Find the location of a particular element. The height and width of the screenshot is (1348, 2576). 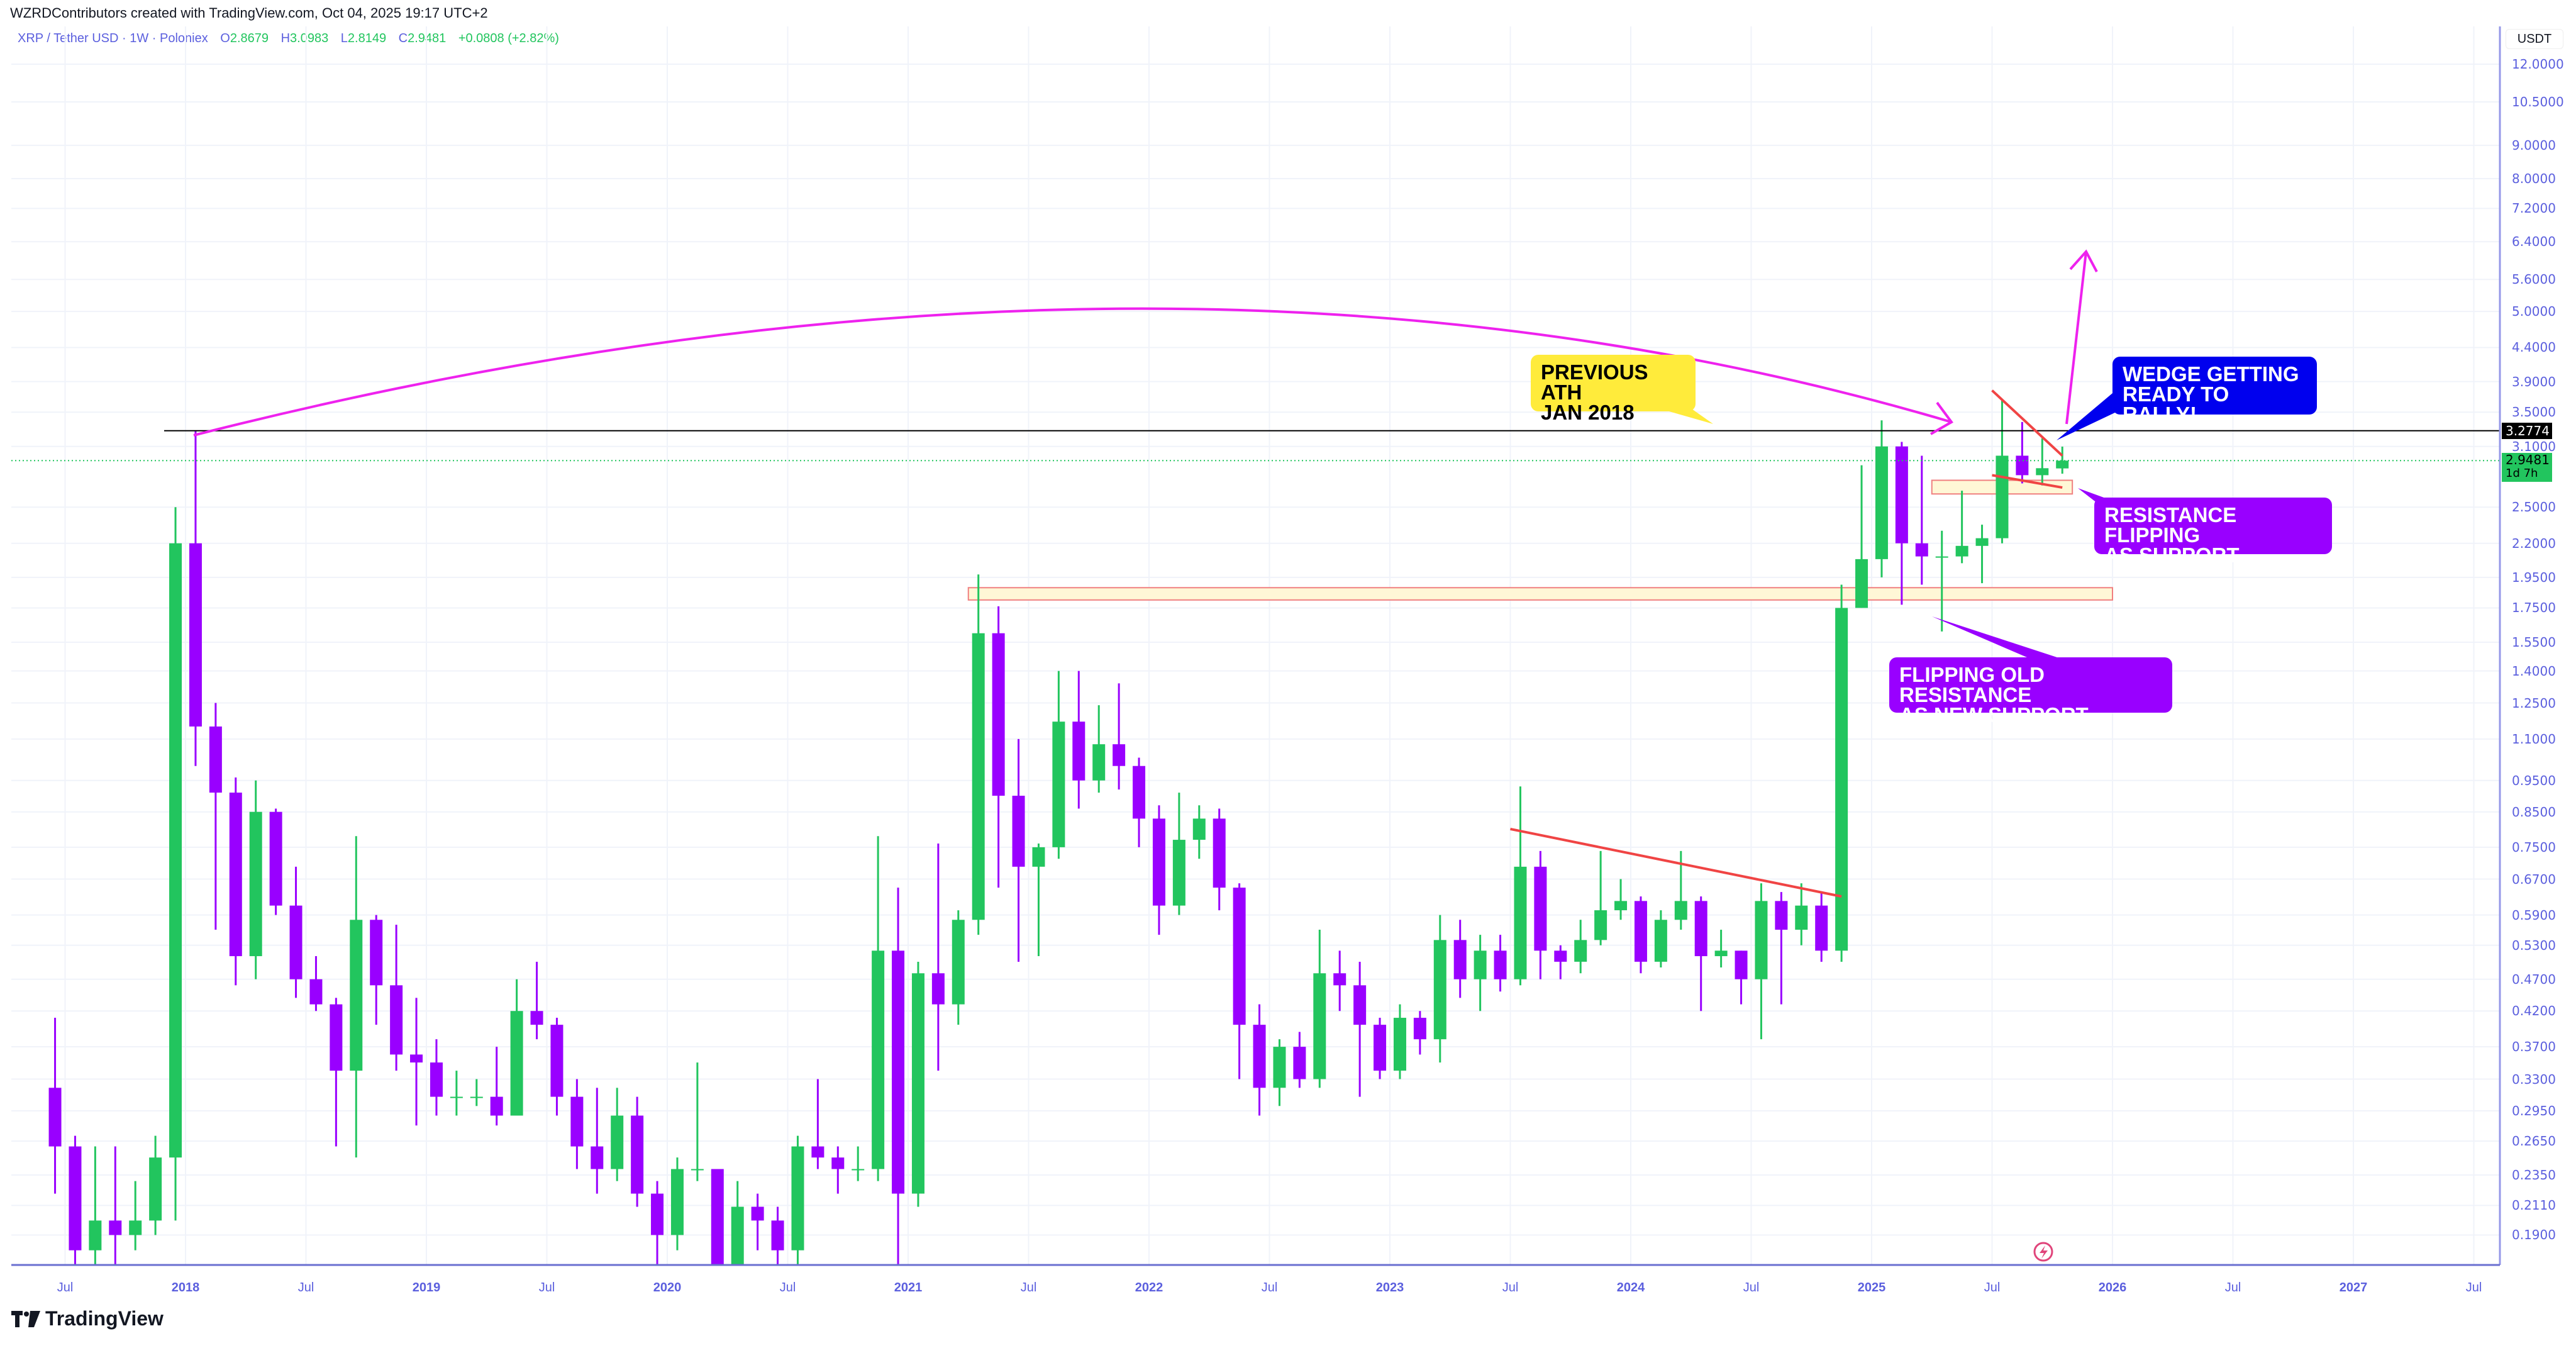

high-value: 3.0983 is located at coordinates (309, 38).